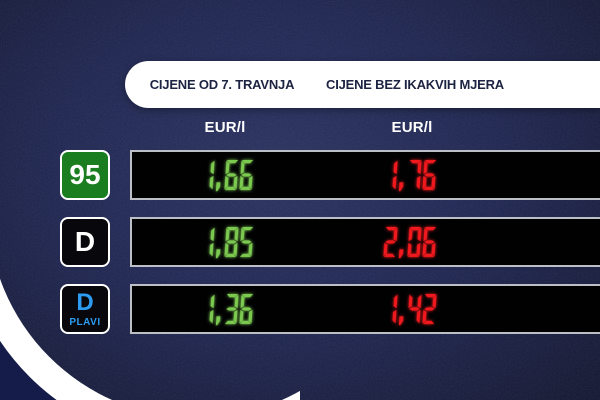 This screenshot has width=600, height=400. What do you see at coordinates (225, 127) in the screenshot?
I see `unit-label-before: EUR/l` at bounding box center [225, 127].